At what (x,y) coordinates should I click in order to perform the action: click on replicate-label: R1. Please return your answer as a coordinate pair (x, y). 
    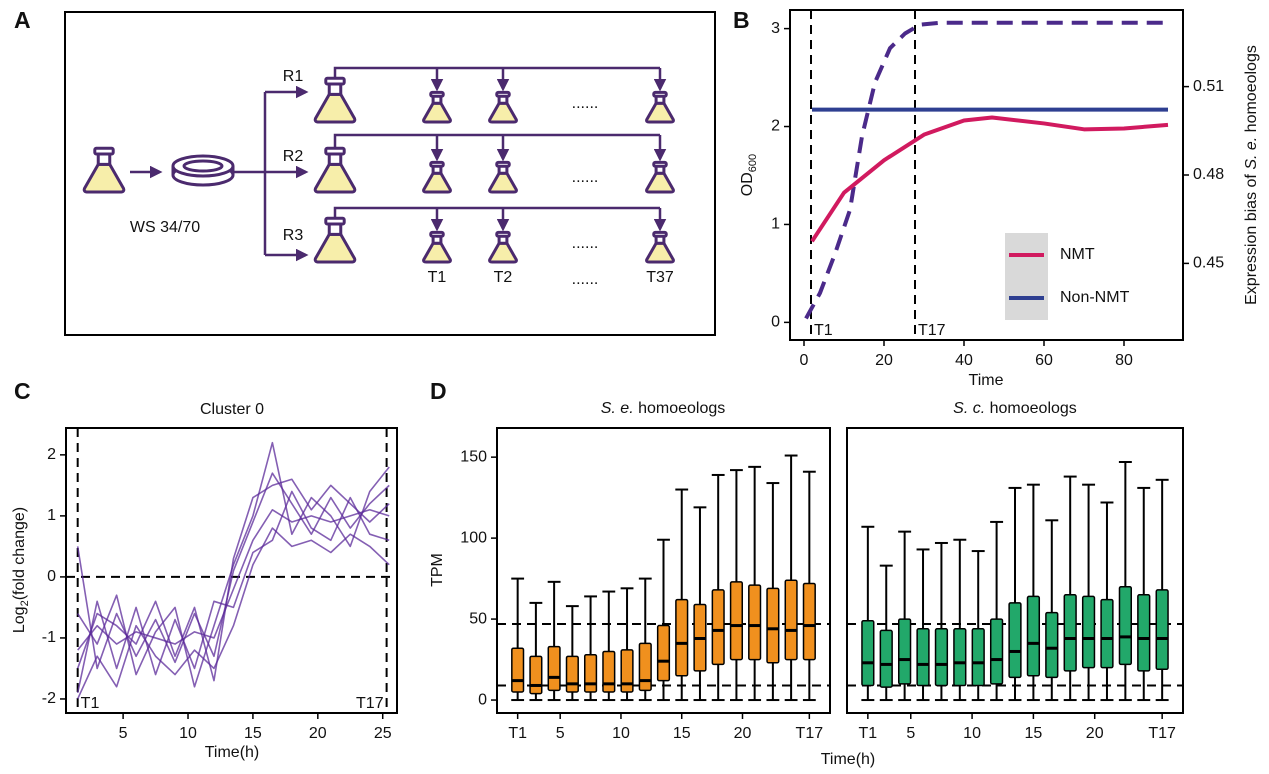
    Looking at the image, I should click on (293, 76).